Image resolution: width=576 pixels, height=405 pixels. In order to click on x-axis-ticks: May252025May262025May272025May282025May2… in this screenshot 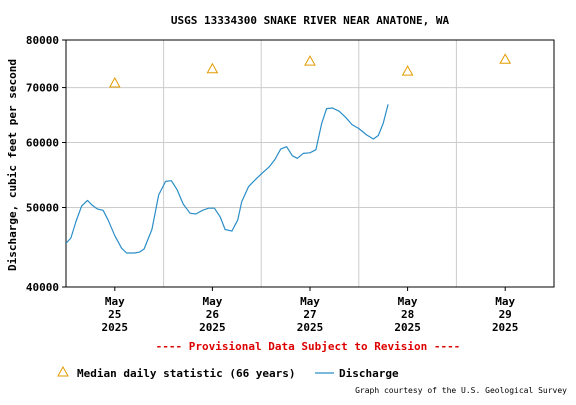, I will do `click(310, 310)`.